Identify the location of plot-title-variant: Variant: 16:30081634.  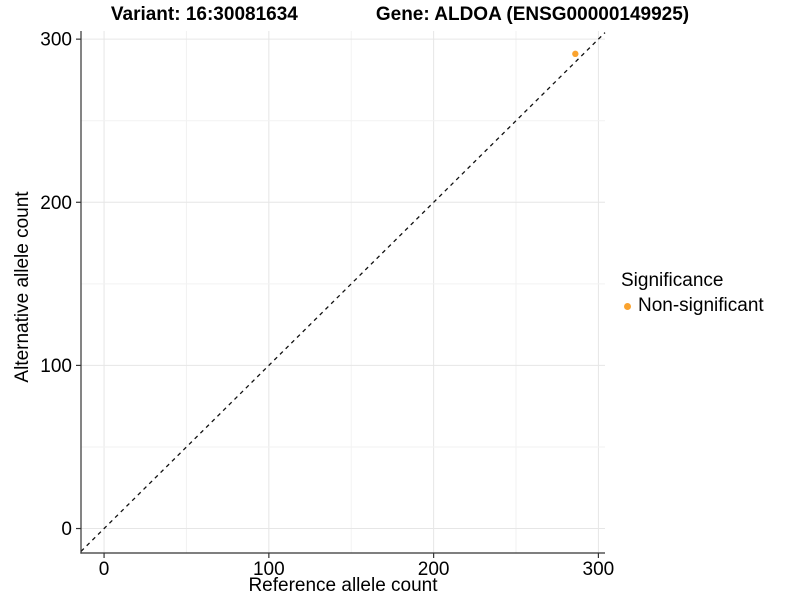
(204, 14).